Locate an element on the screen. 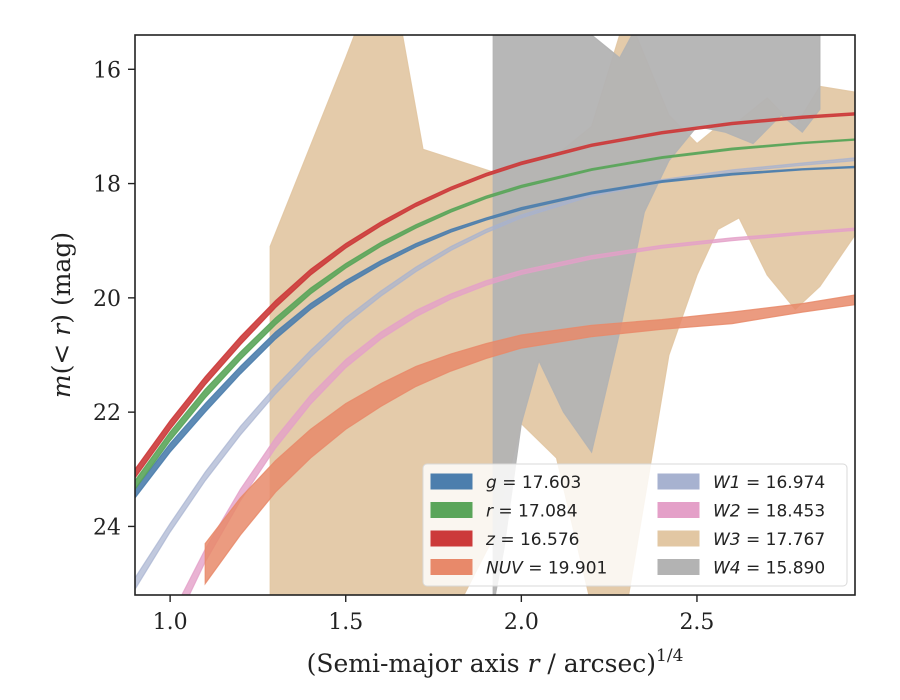 This screenshot has width=900, height=700. y-tick-label: 18 is located at coordinates (107, 185).